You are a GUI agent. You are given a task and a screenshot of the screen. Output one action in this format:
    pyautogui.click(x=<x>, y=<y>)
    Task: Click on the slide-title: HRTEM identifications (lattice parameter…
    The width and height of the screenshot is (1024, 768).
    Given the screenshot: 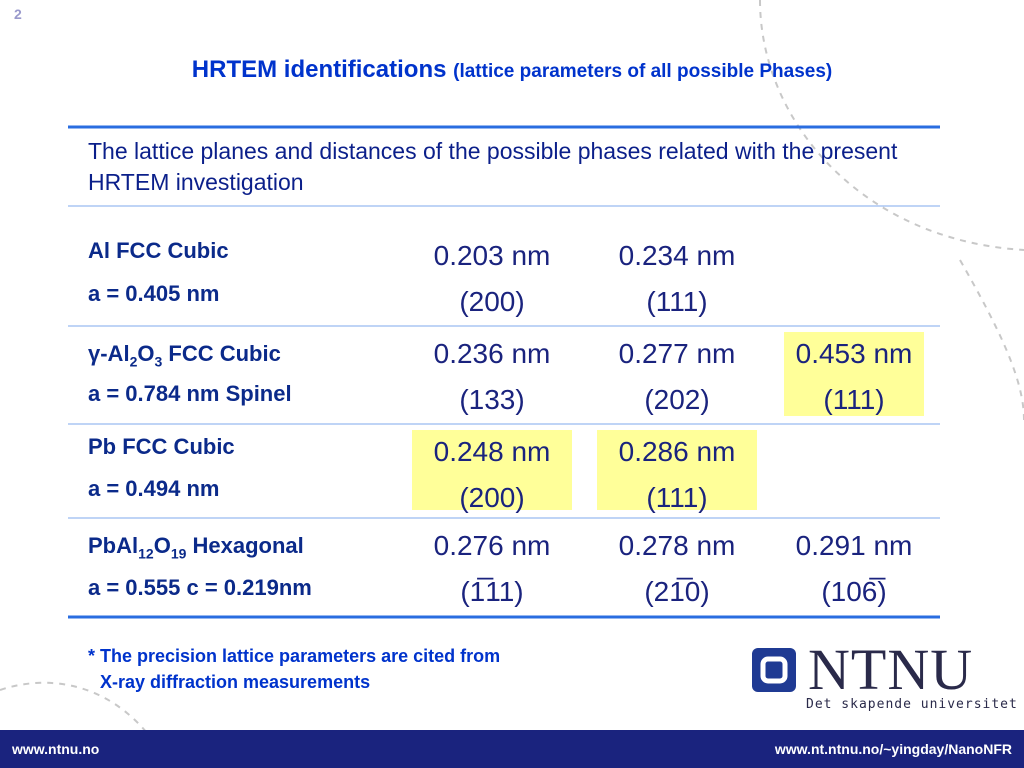 What is the action you would take?
    pyautogui.click(x=512, y=70)
    